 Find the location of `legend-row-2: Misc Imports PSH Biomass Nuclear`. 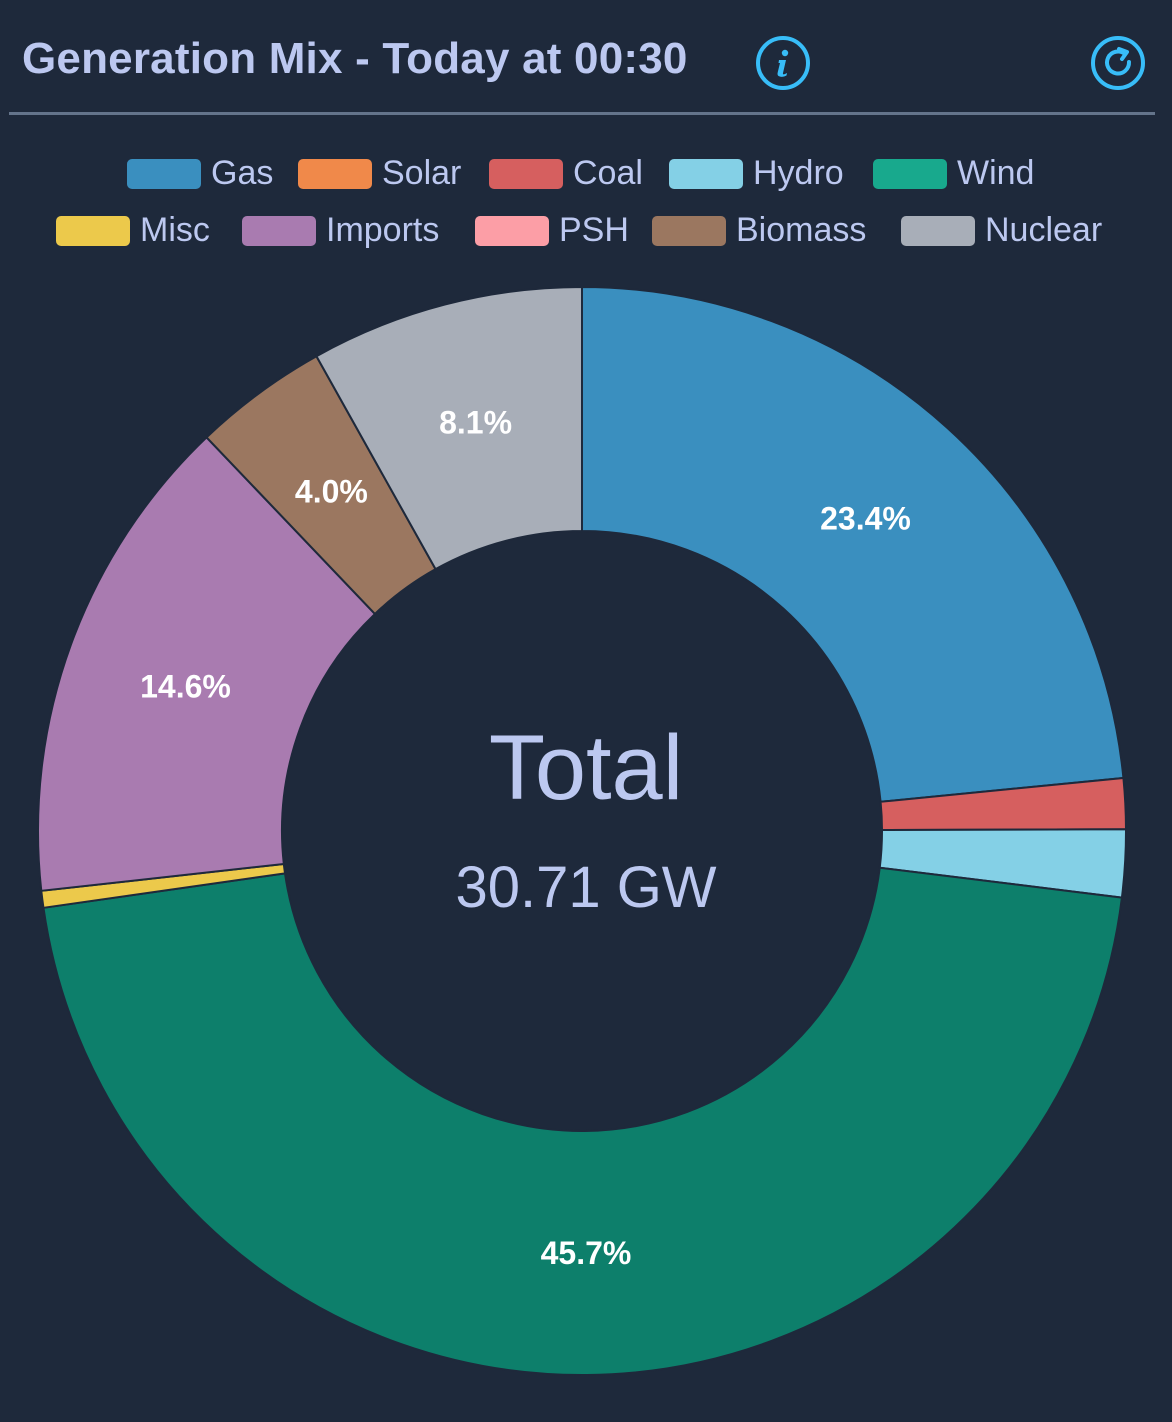

legend-row-2: Misc Imports PSH Biomass Nuclear is located at coordinates (586, 231).